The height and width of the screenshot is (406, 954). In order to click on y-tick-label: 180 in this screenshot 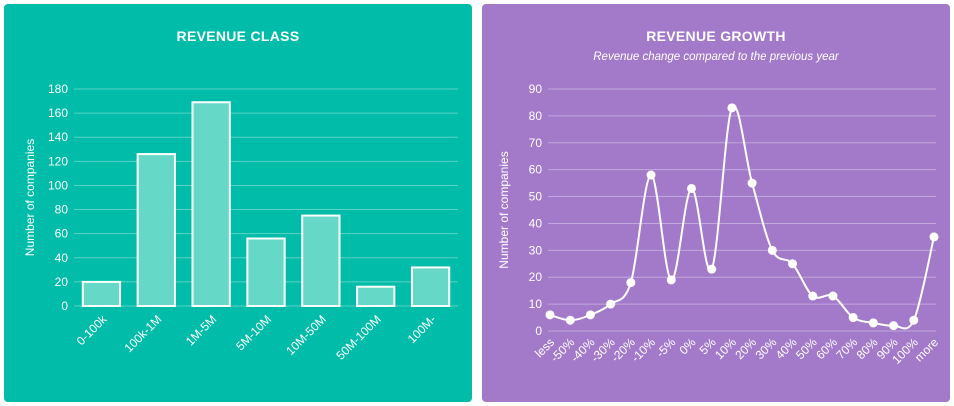, I will do `click(58, 89)`.